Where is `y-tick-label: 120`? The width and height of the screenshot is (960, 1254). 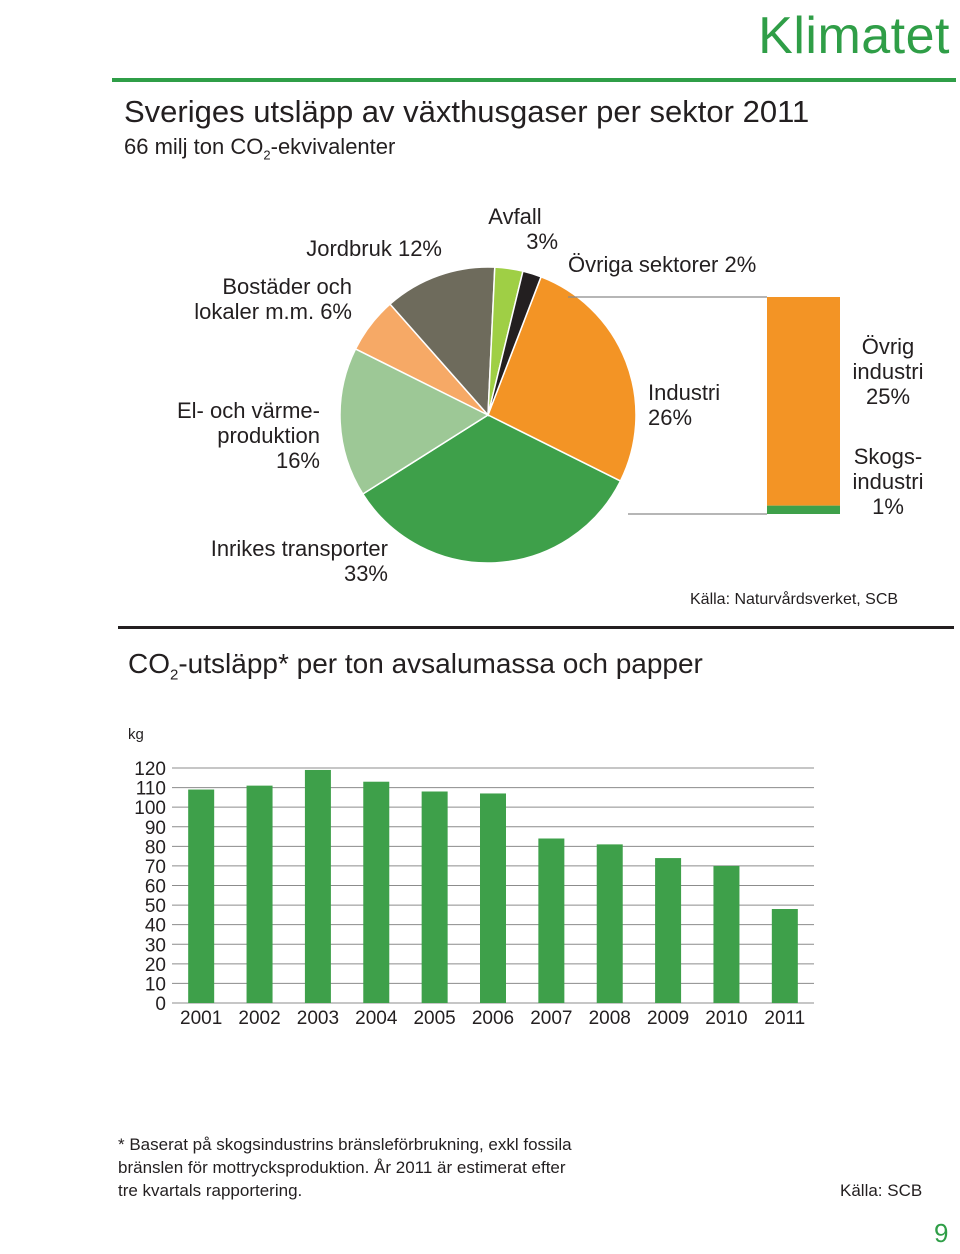 y-tick-label: 120 is located at coordinates (150, 769).